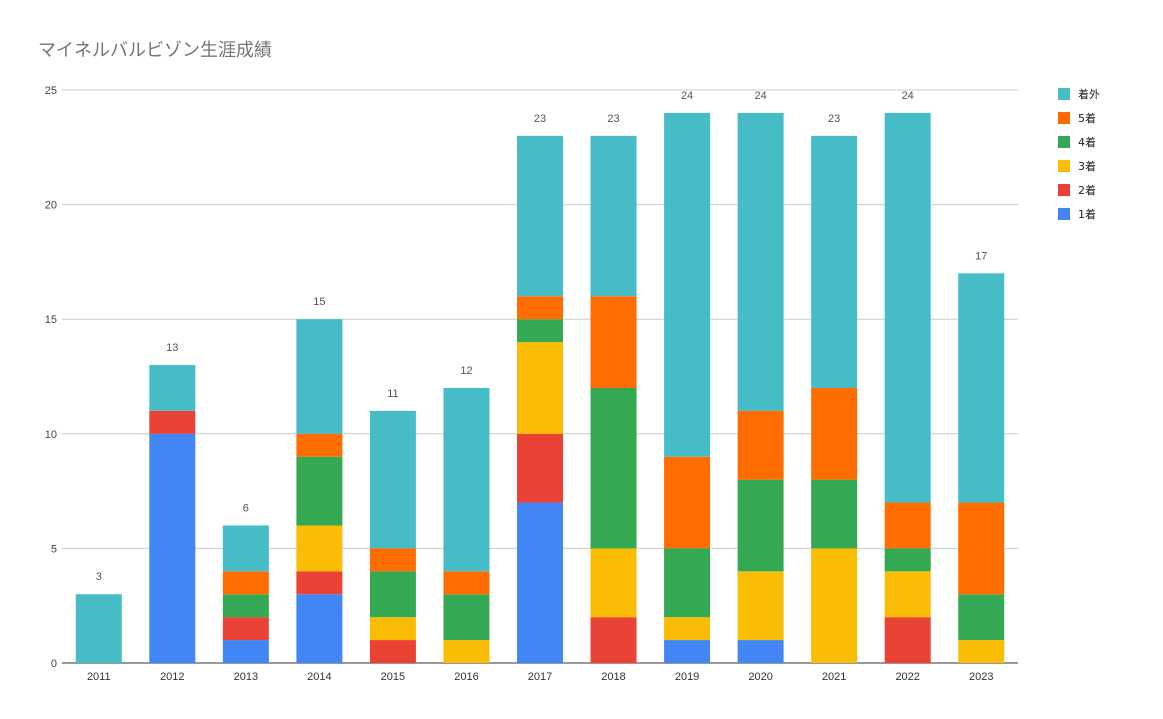 Image resolution: width=1163 pixels, height=719 pixels. I want to click on total-label: 15, so click(319, 302).